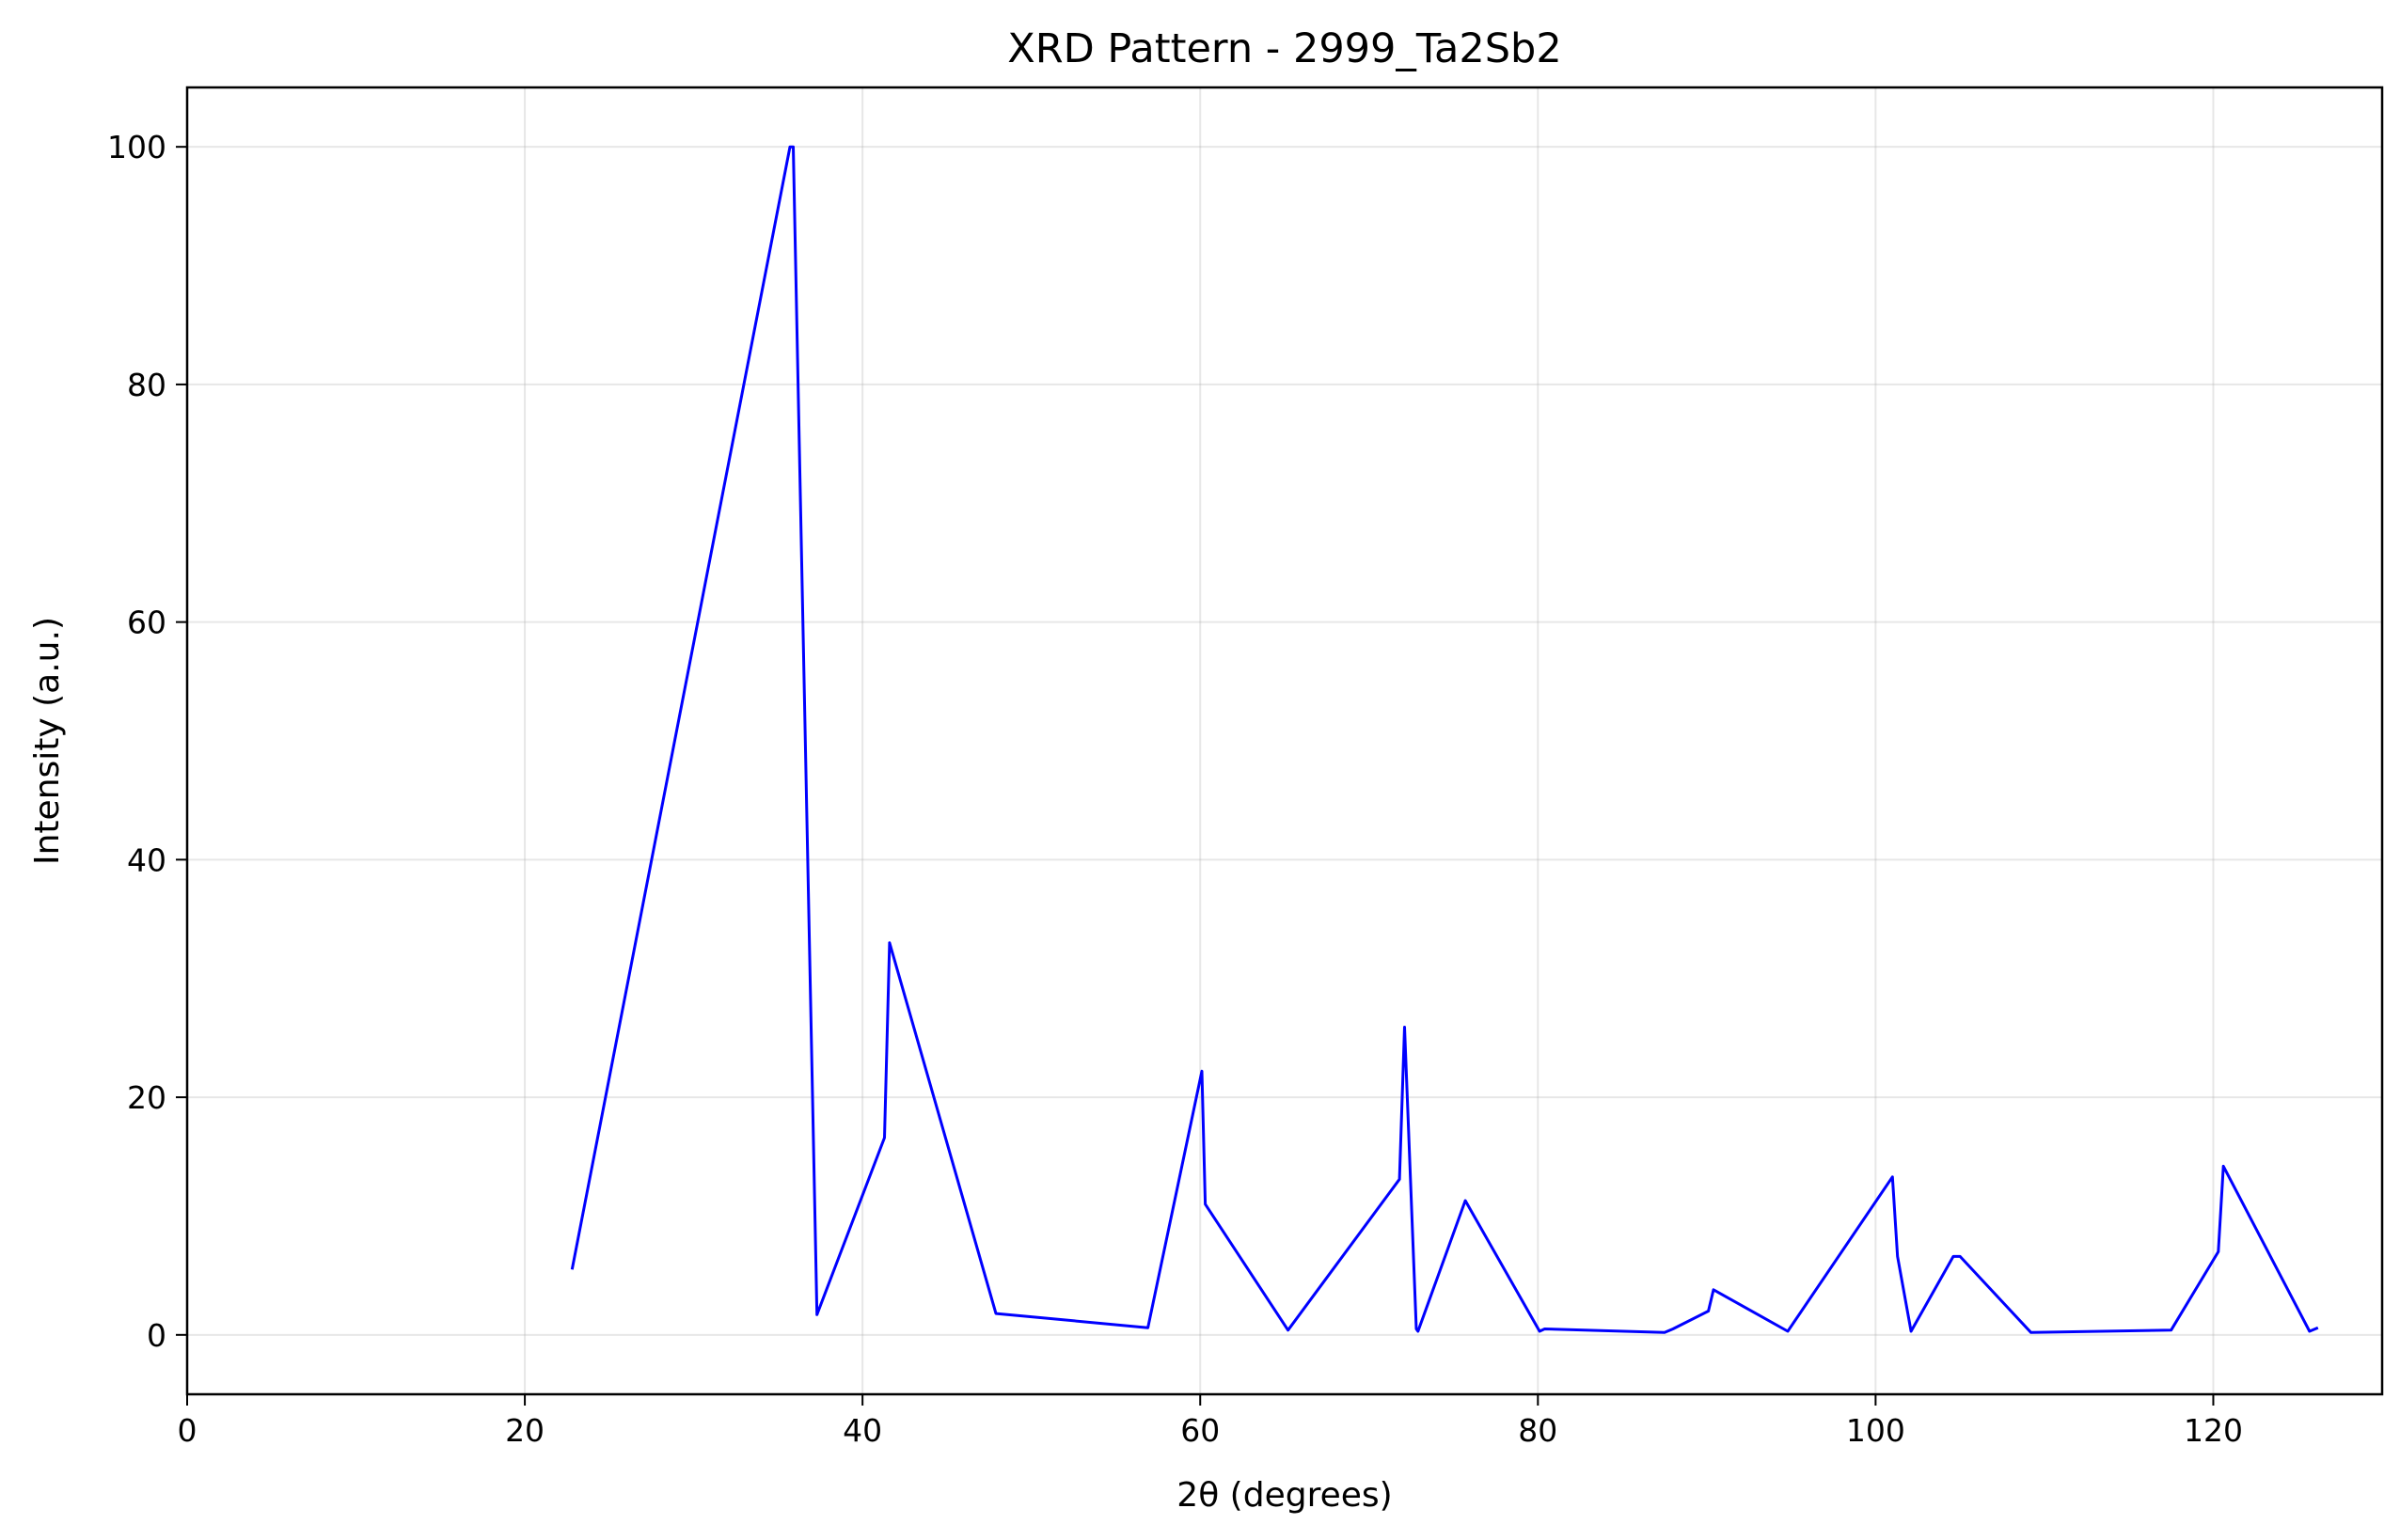 Image resolution: width=2400 pixels, height=1540 pixels. What do you see at coordinates (1875, 1431) in the screenshot?
I see `x-tick-label: 100` at bounding box center [1875, 1431].